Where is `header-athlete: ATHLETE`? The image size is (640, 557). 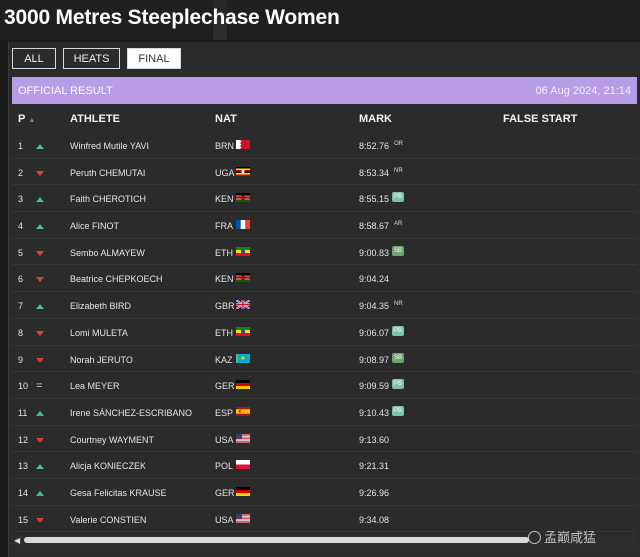
header-athlete: ATHLETE is located at coordinates (95, 119).